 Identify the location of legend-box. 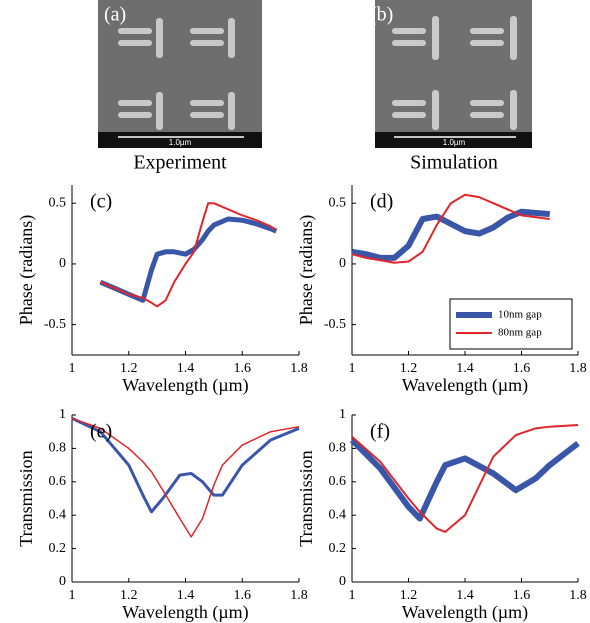
(511, 324).